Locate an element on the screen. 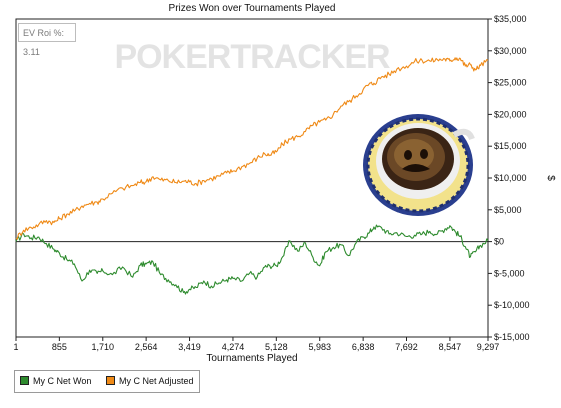  y-tick-label: $25,000 is located at coordinates (510, 83).